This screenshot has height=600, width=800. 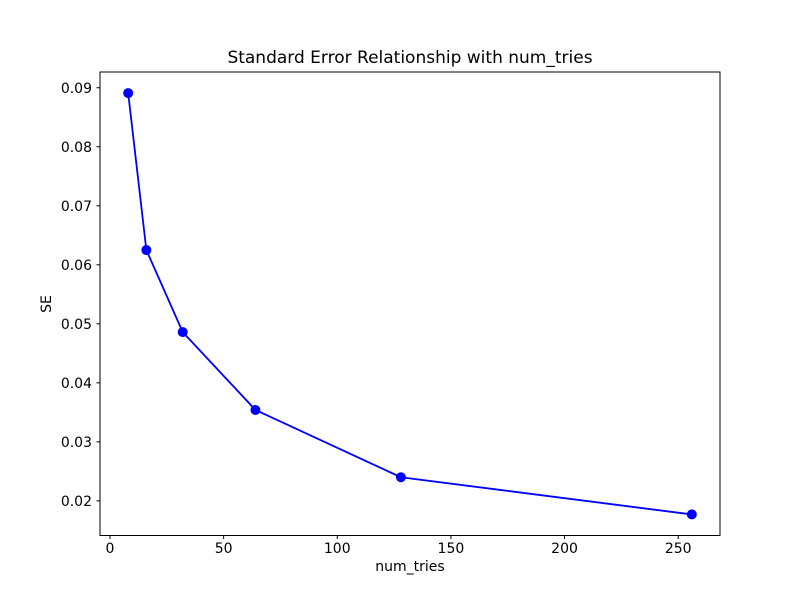 I want to click on y-tick-label: 0.06, so click(x=76, y=266).